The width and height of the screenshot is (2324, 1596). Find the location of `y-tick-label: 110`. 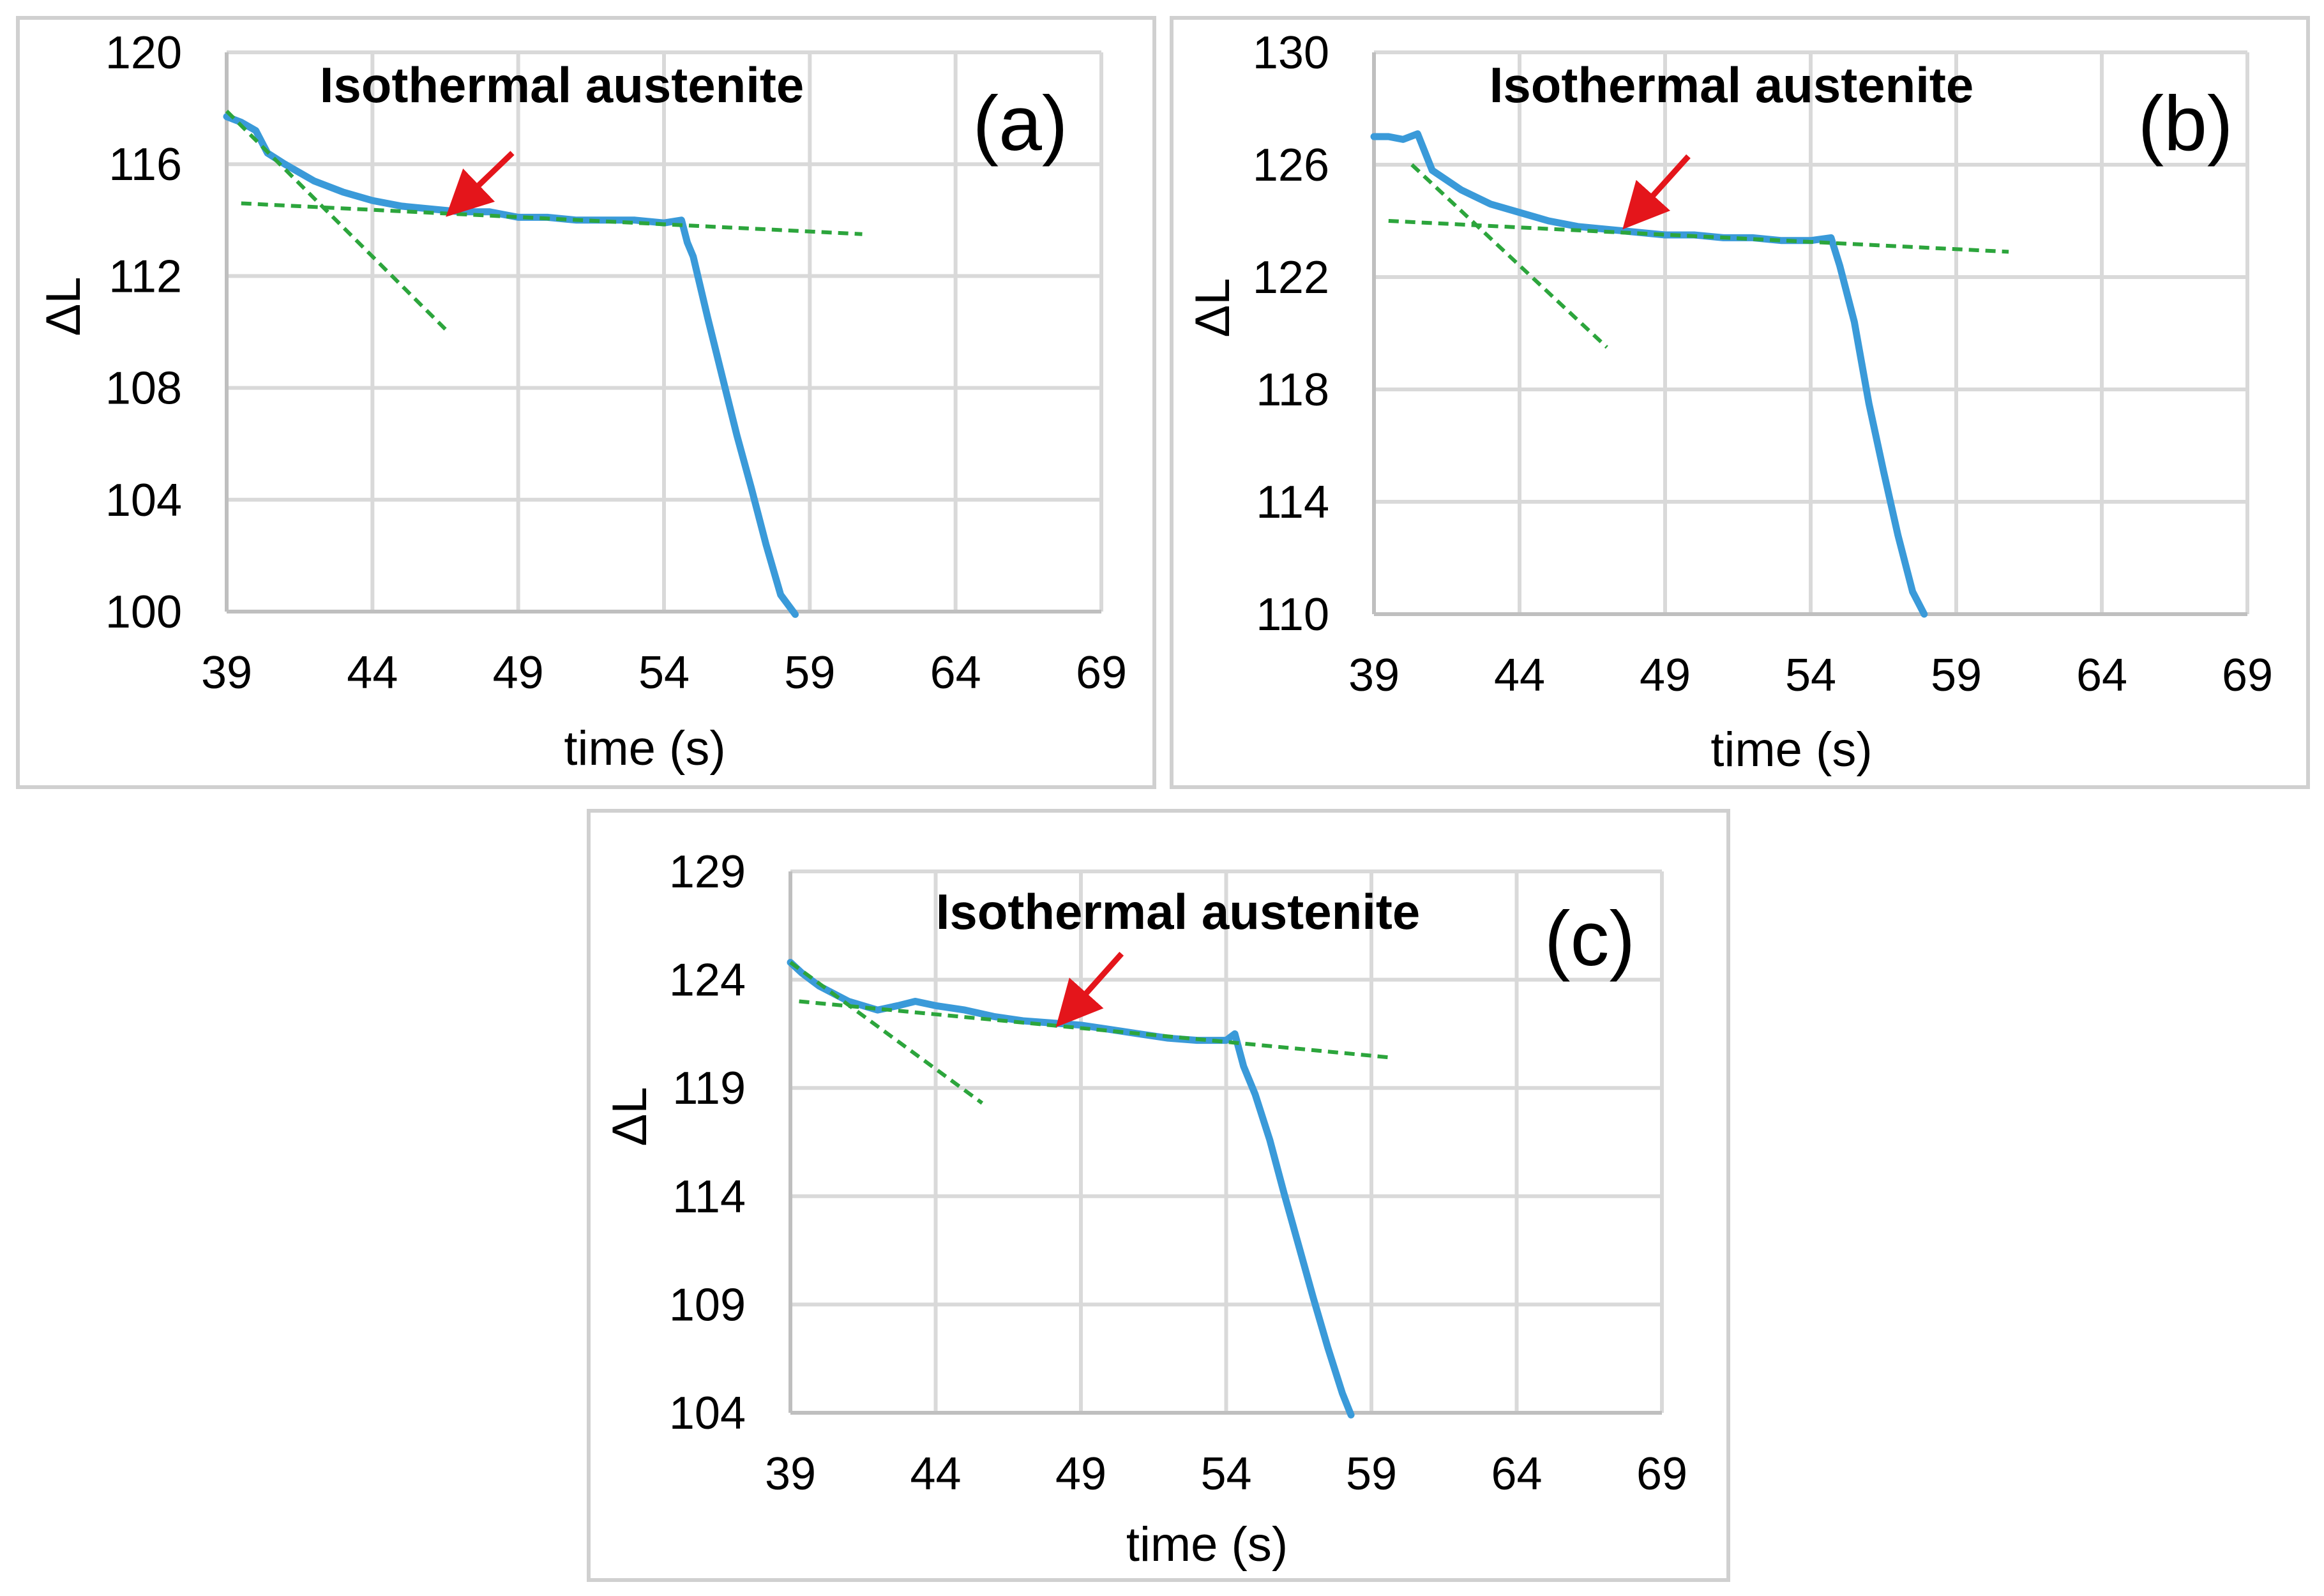

y-tick-label: 110 is located at coordinates (1292, 614).